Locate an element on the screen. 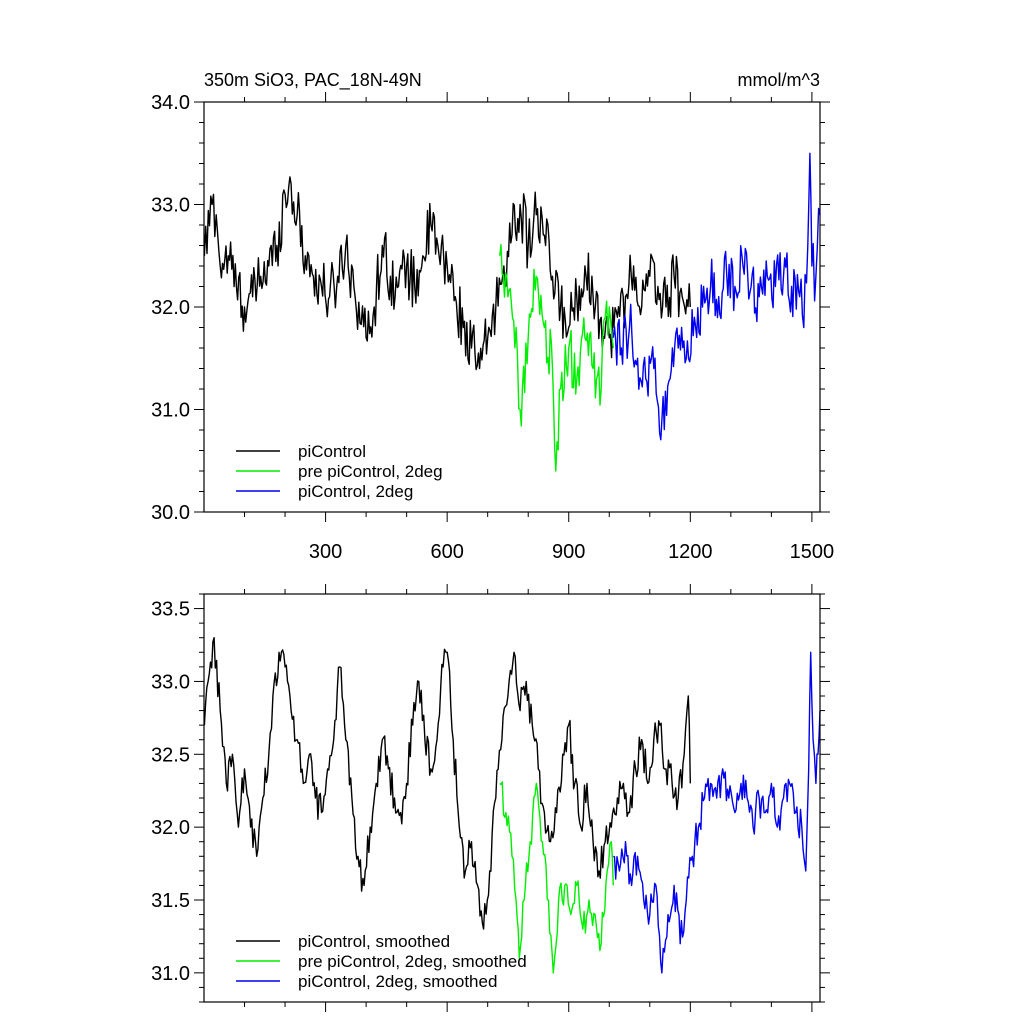 This screenshot has width=1024, height=1024. series-line-picontrol is located at coordinates (447, 273).